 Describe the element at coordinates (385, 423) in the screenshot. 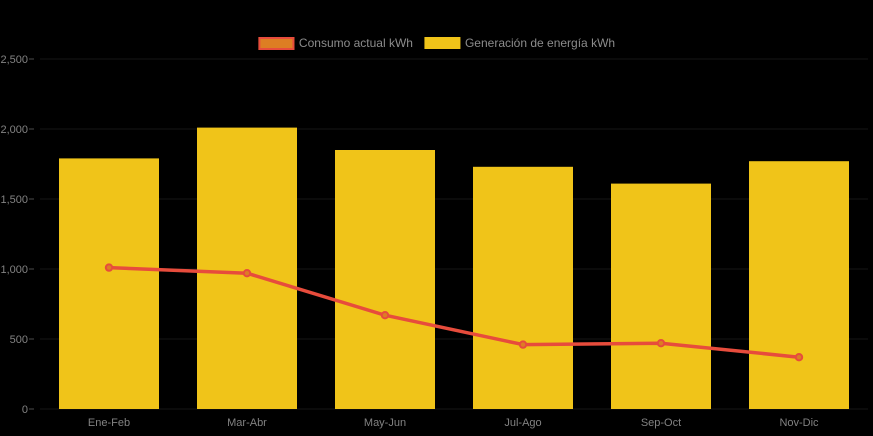

I see `x-axis-label-May-Jun: May-Jun` at that location.